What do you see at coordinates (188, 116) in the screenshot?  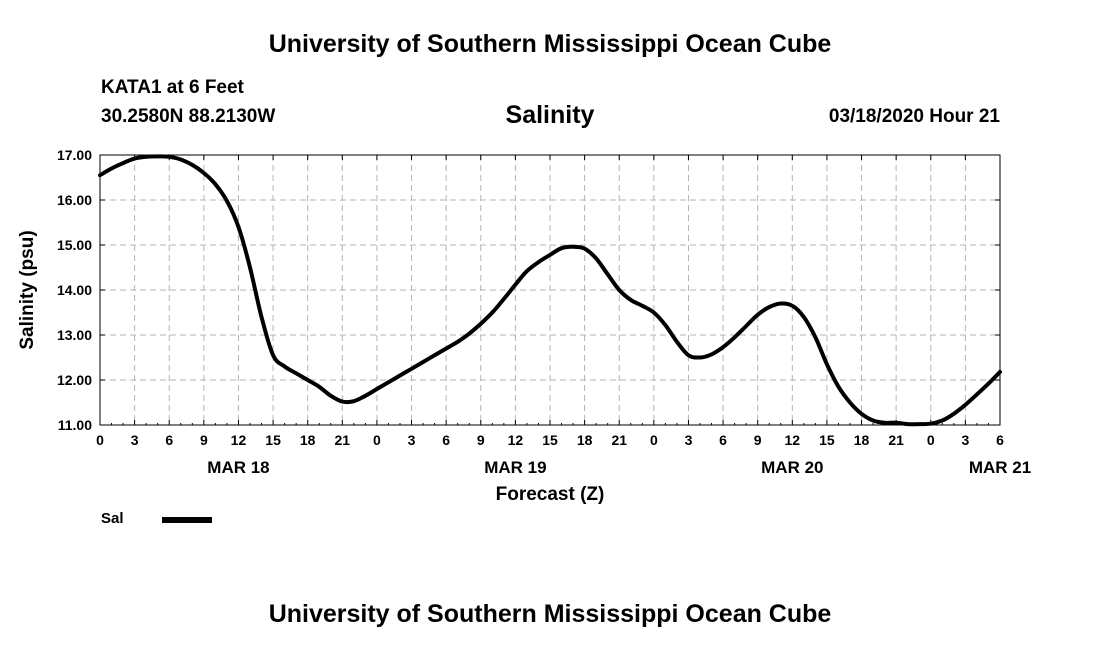 I see `station-coords: 30.2580N 88.2130W` at bounding box center [188, 116].